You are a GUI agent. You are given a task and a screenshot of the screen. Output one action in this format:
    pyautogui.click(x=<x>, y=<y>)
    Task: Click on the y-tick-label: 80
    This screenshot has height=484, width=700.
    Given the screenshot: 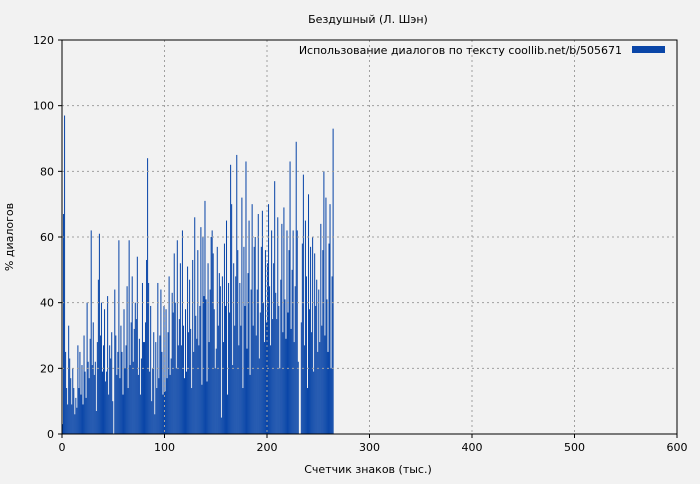 What is the action you would take?
    pyautogui.click(x=47, y=171)
    